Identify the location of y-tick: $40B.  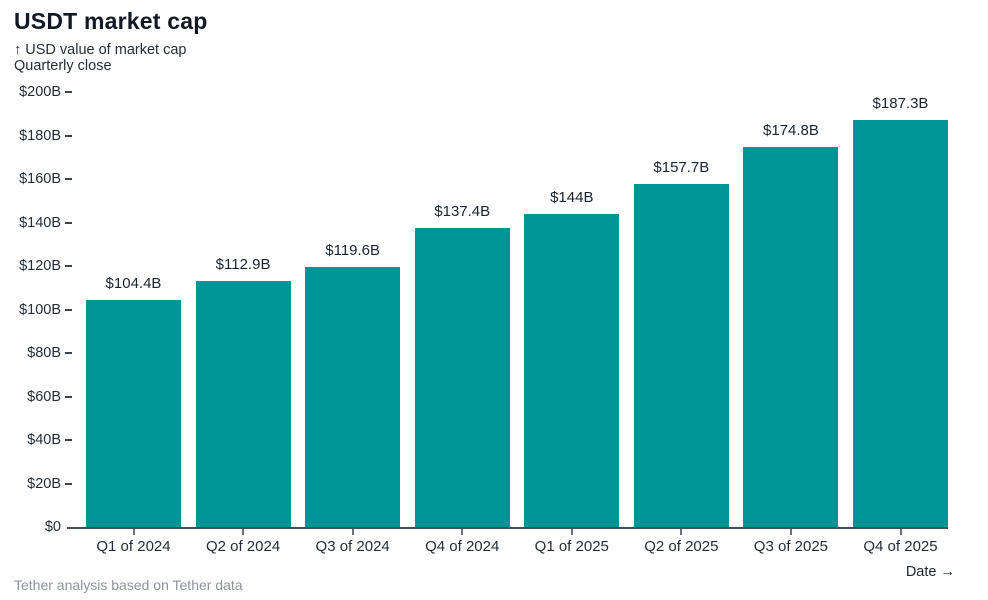
(49, 440).